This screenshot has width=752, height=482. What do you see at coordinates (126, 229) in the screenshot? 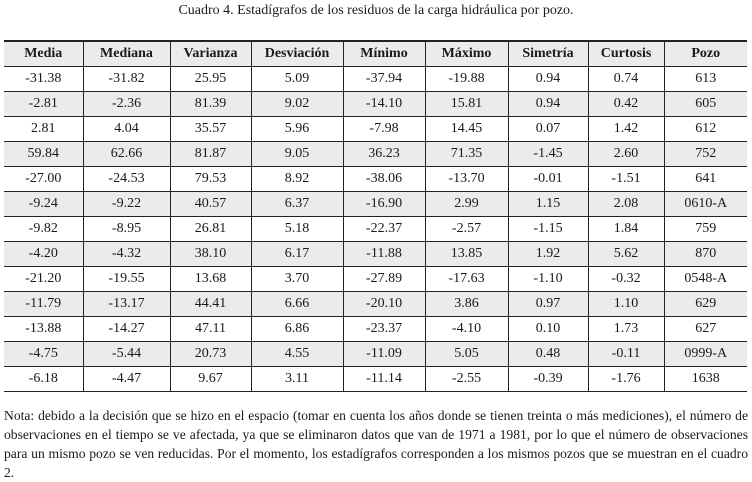
I see `table-cell: -8.95` at bounding box center [126, 229].